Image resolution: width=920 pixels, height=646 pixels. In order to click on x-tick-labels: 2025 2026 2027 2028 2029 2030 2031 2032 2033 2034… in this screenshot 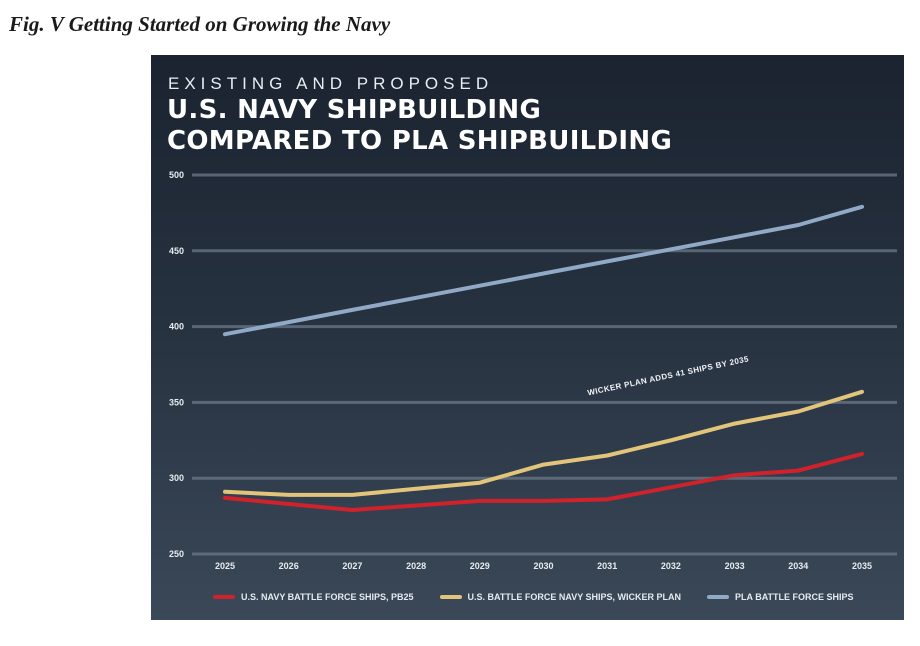, I will do `click(543, 566)`.